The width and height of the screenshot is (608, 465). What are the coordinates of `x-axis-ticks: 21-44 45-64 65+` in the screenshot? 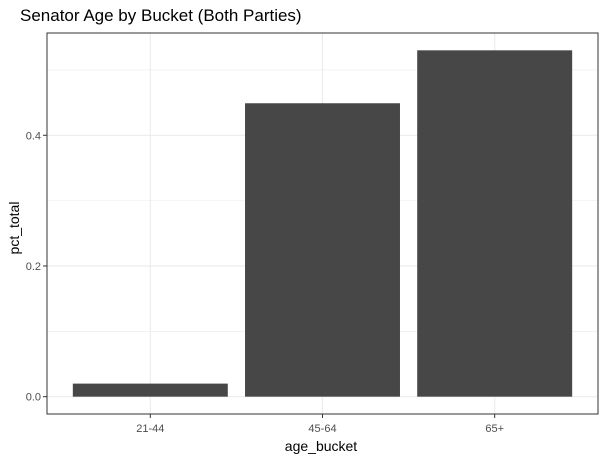 It's located at (320, 424).